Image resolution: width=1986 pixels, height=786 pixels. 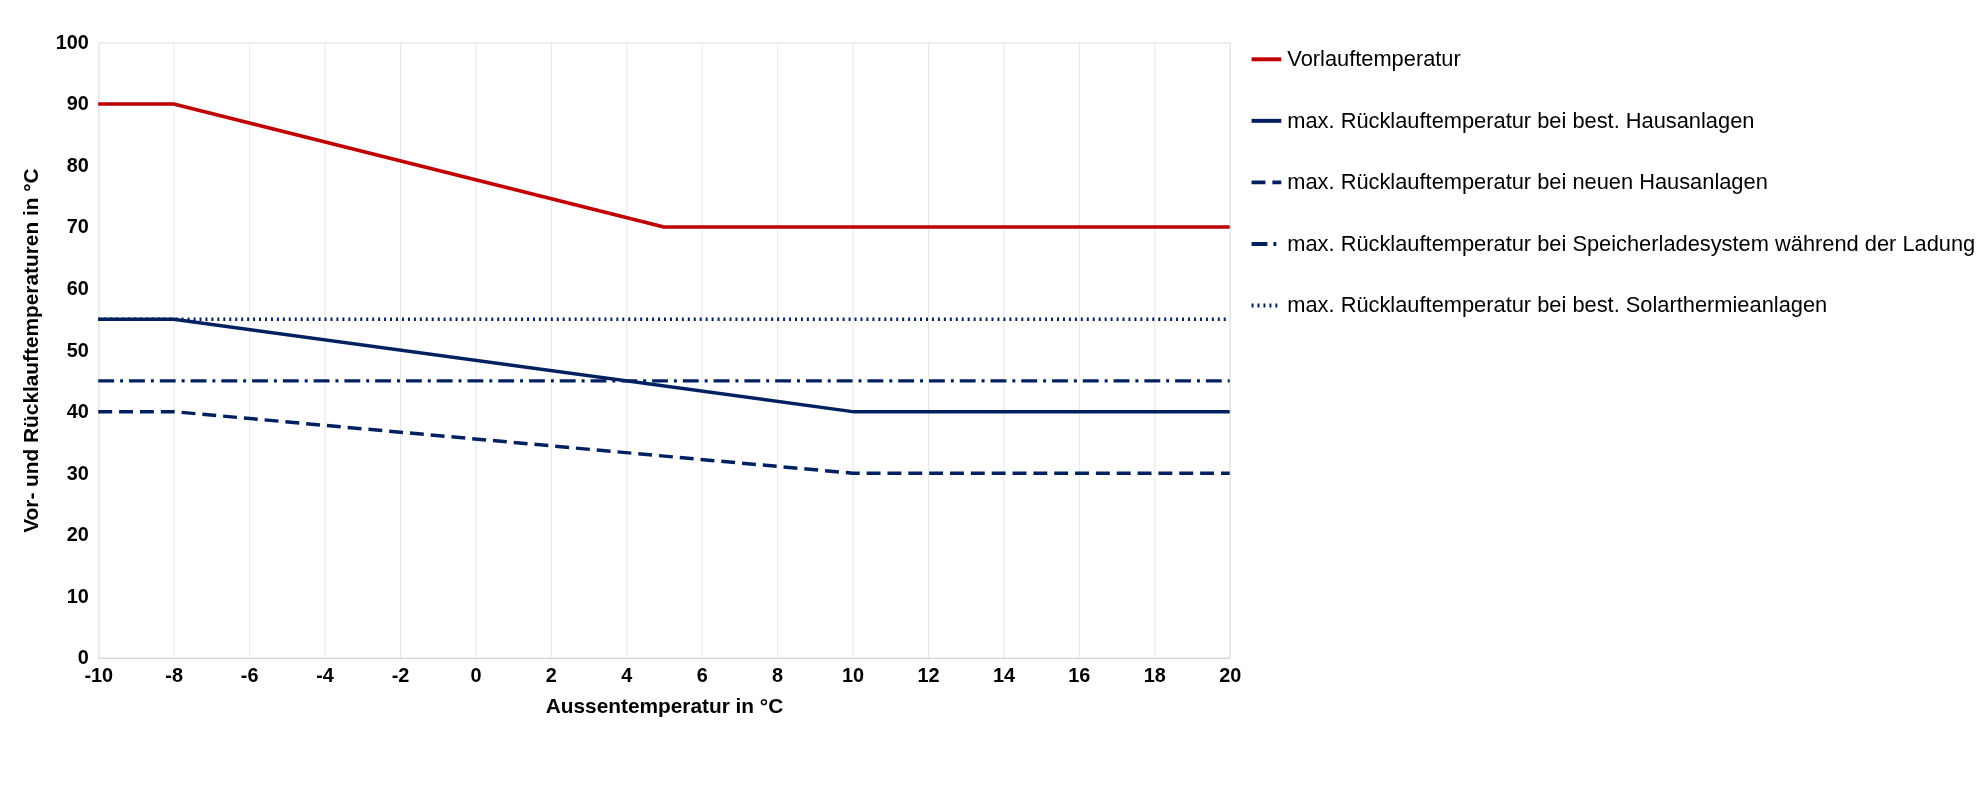 What do you see at coordinates (1631, 243) in the screenshot?
I see `legend-label: max. Rücklauftemperatur bei Speicherladesystem während der Ladung` at bounding box center [1631, 243].